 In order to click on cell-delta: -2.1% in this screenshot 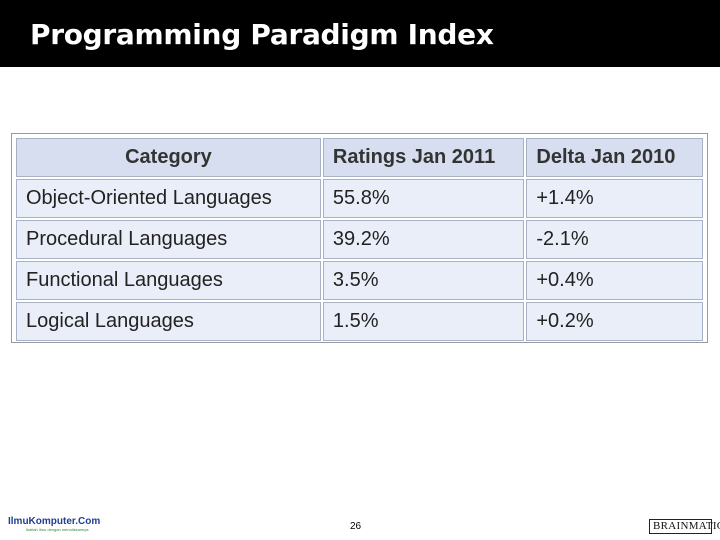, I will do `click(614, 239)`.